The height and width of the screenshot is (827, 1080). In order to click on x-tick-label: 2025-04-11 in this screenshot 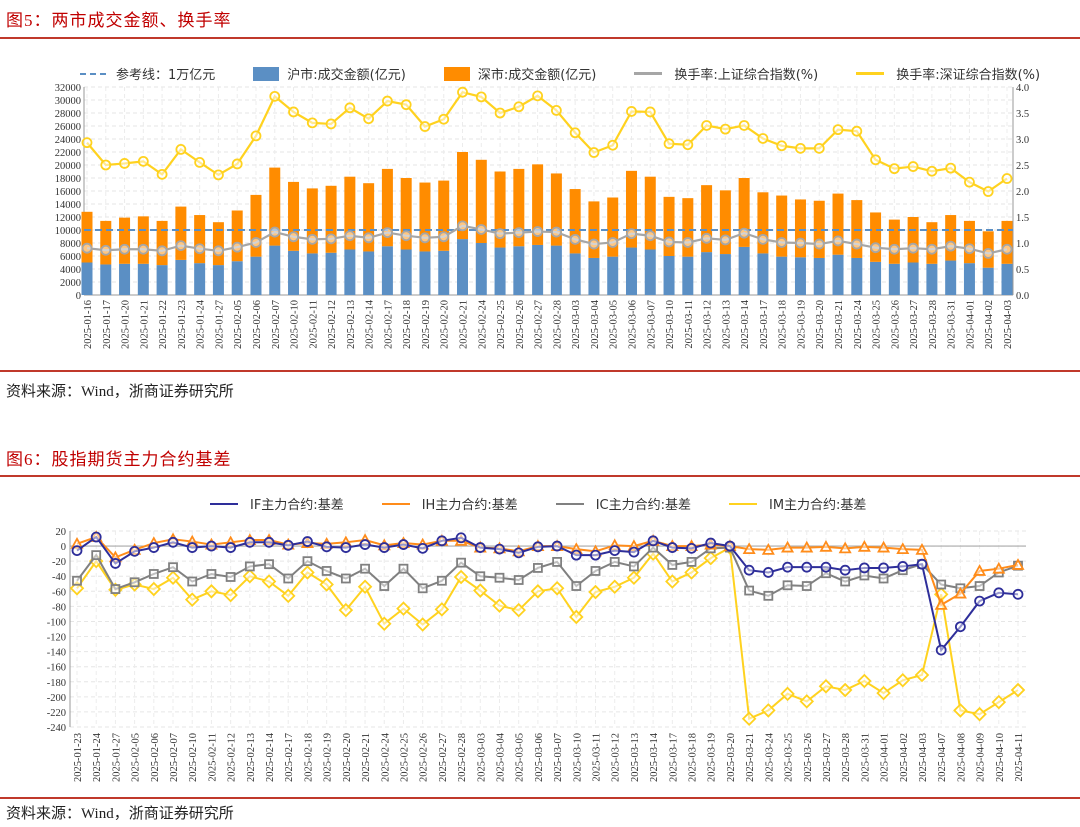, I will do `click(1019, 757)`.